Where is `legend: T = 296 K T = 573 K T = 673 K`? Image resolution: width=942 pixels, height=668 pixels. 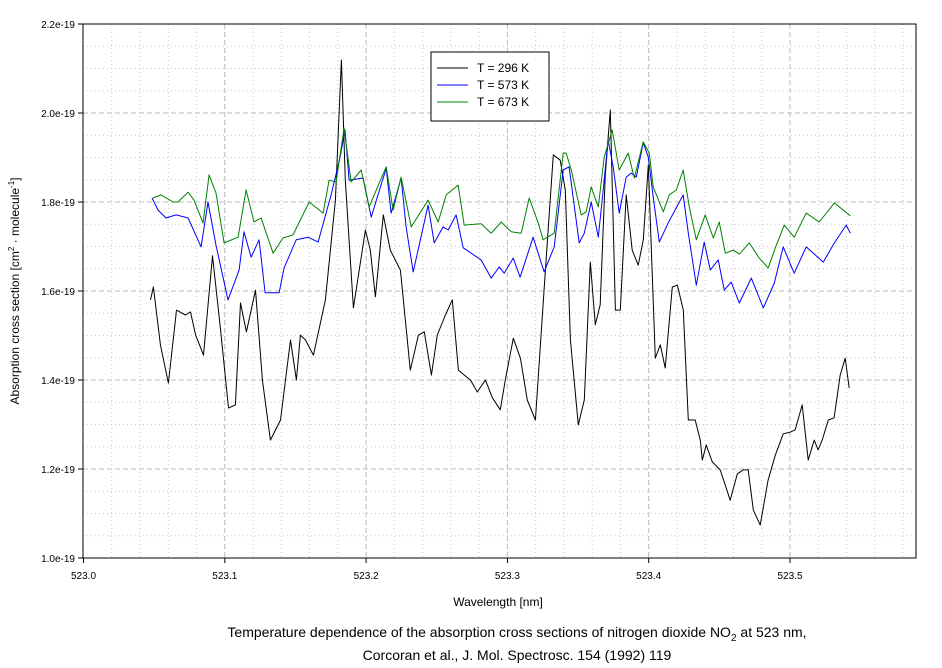 legend: T = 296 K T = 573 K T = 673 K is located at coordinates (490, 86).